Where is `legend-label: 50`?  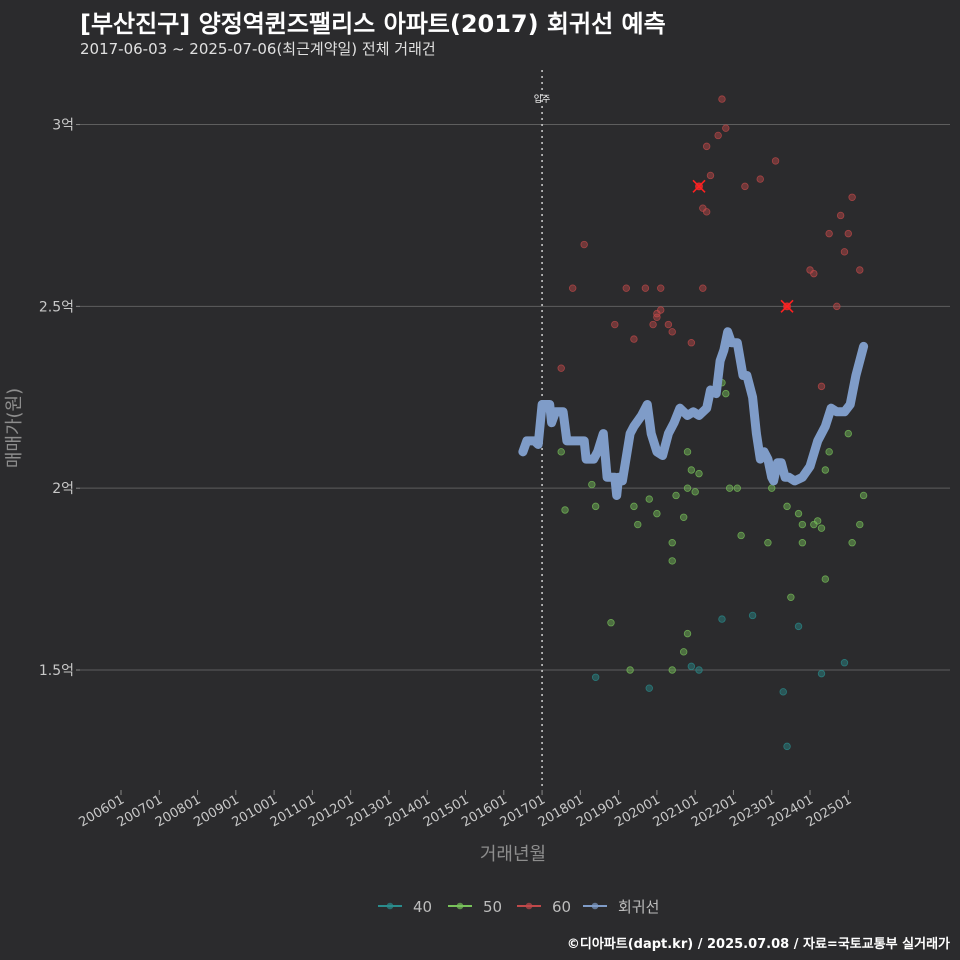 legend-label: 50 is located at coordinates (492, 907).